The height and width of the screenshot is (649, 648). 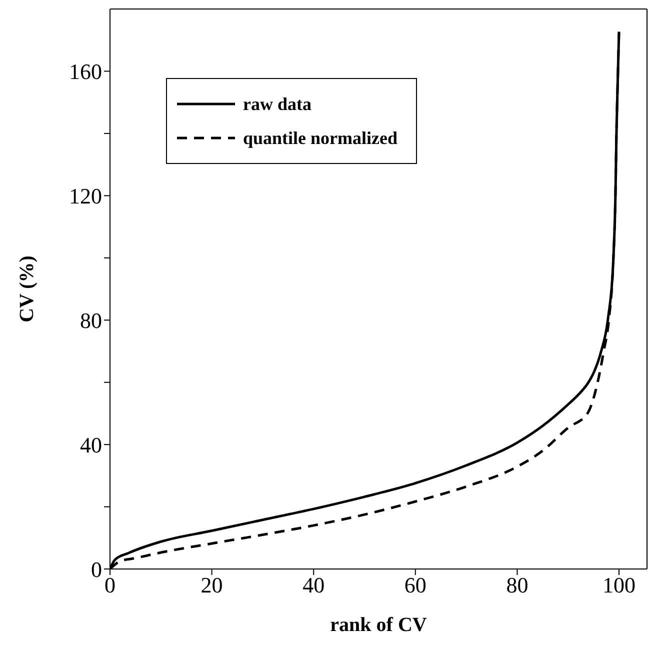 I want to click on x-tick-label: 60, so click(x=415, y=585).